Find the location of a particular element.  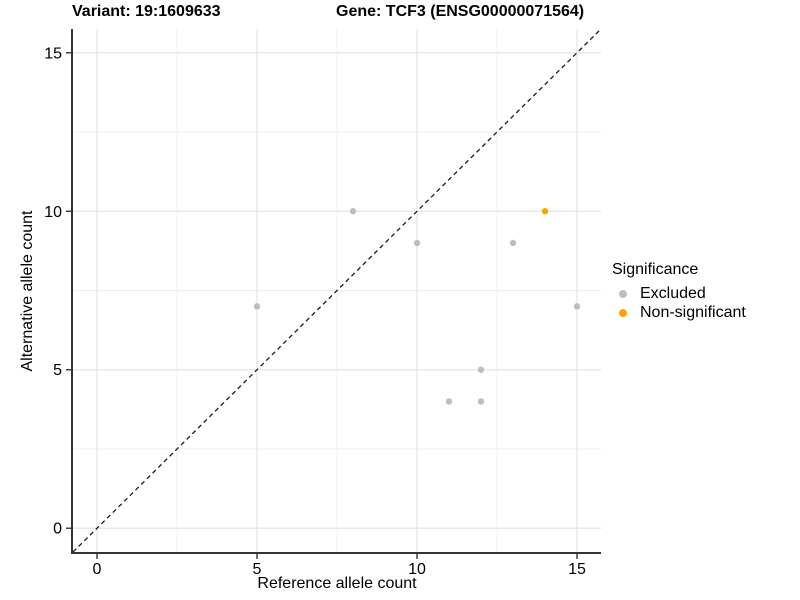

legend-label-excluded: Excluded is located at coordinates (673, 293).